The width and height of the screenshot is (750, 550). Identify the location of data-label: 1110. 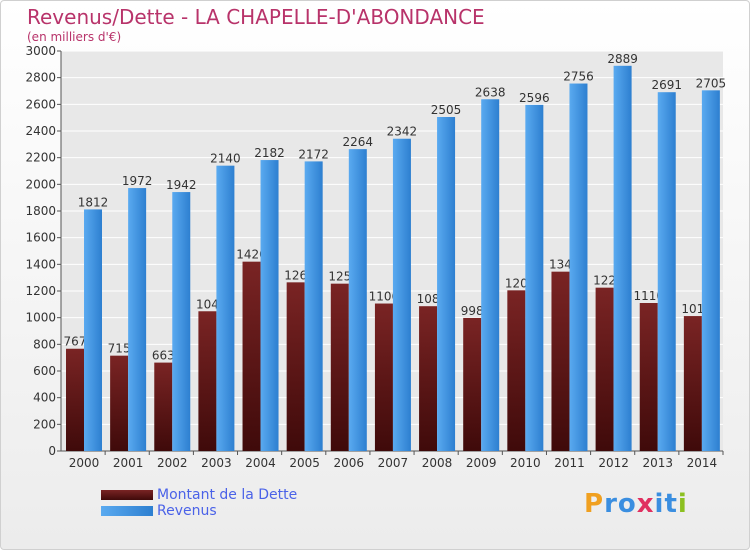
(648, 296).